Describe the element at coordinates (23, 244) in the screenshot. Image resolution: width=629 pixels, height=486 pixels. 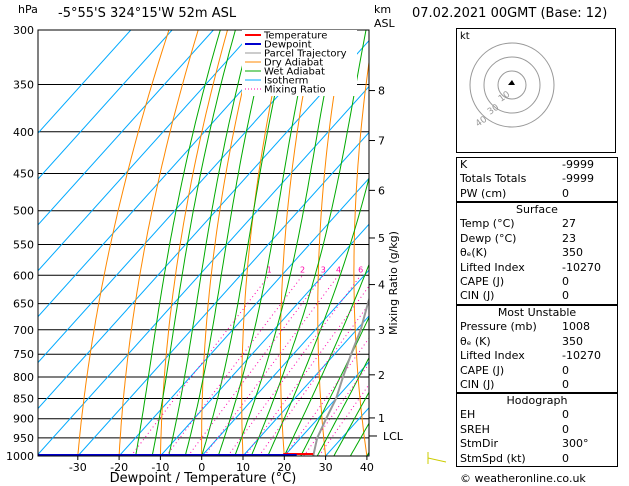
I see `pressure-tick-label: 550` at that location.